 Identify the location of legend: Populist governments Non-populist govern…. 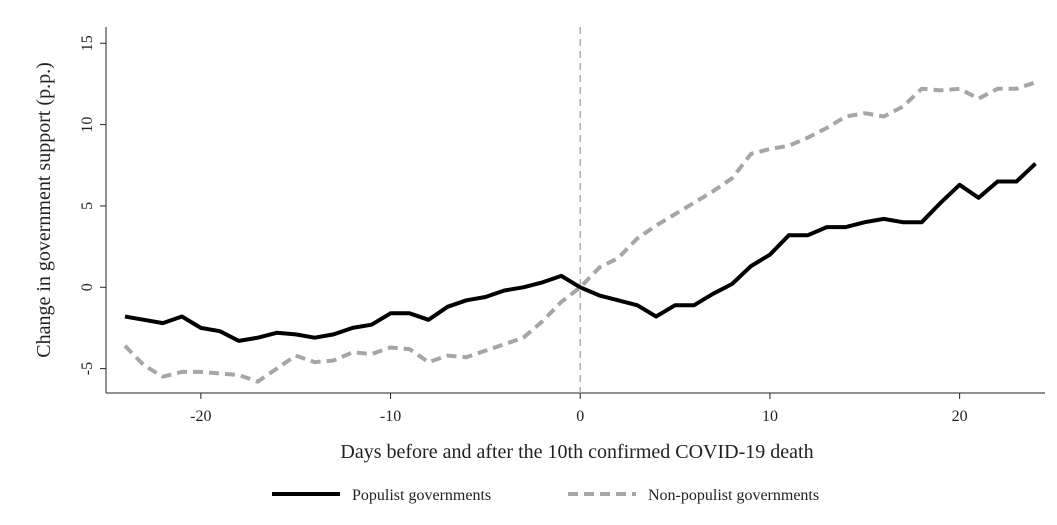
(545, 495).